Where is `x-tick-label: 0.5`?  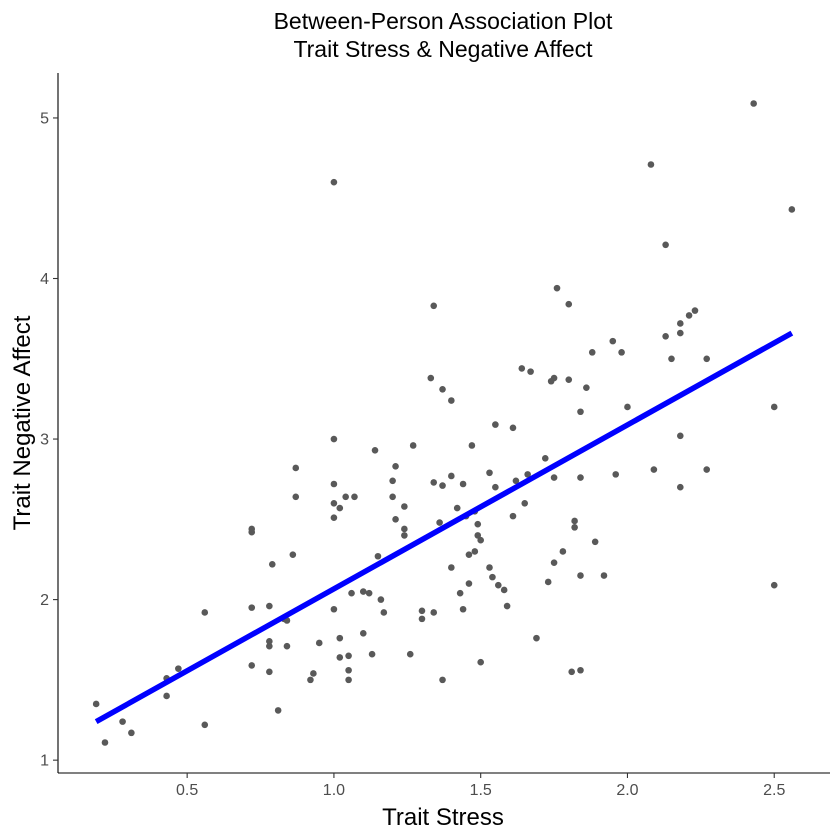
x-tick-label: 0.5 is located at coordinates (187, 790).